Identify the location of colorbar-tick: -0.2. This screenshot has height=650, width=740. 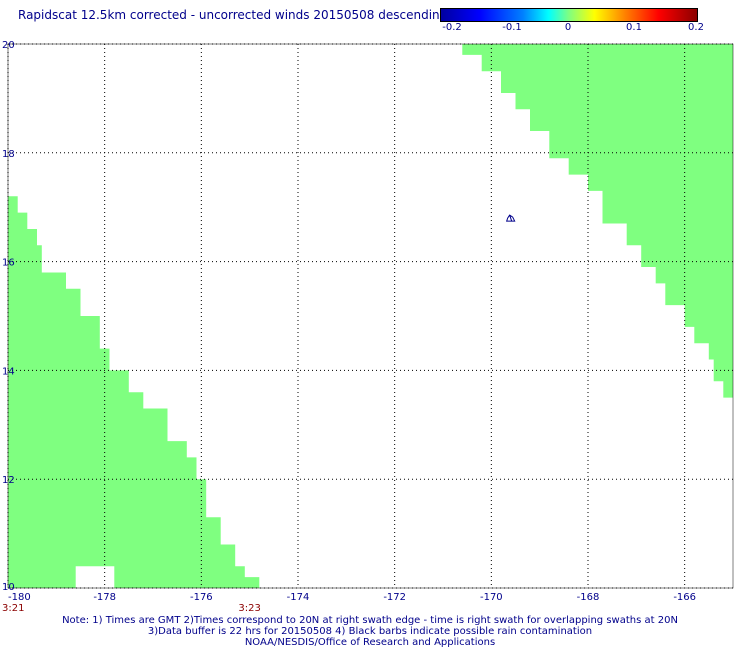
(452, 27).